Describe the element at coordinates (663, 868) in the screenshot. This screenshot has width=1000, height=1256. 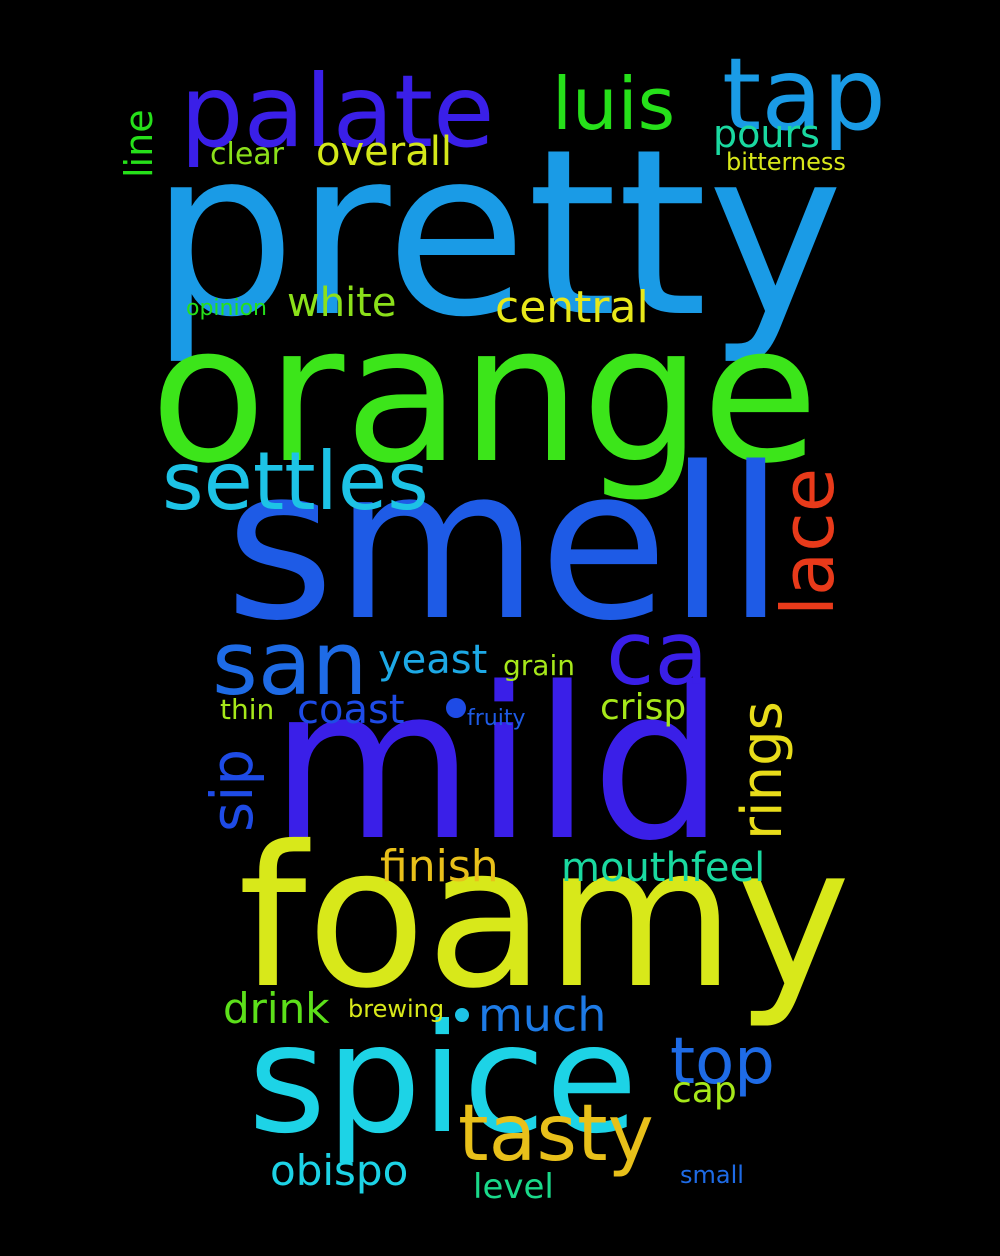
I see `word-mouthfeel: mouthfeel` at that location.